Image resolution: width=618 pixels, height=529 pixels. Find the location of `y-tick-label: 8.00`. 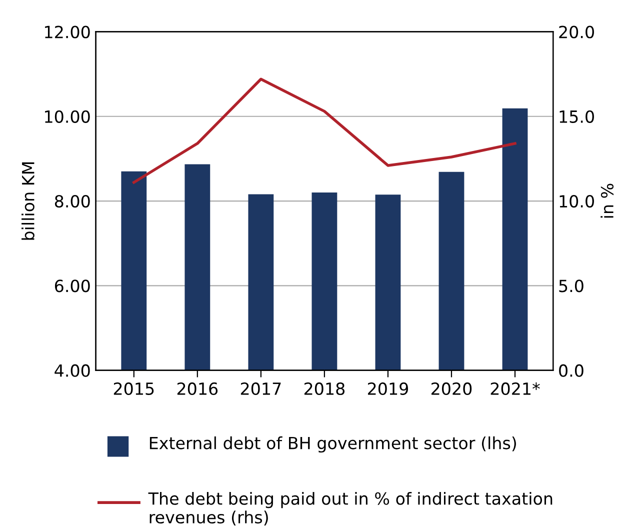

y-tick-label: 8.00 is located at coordinates (72, 201).